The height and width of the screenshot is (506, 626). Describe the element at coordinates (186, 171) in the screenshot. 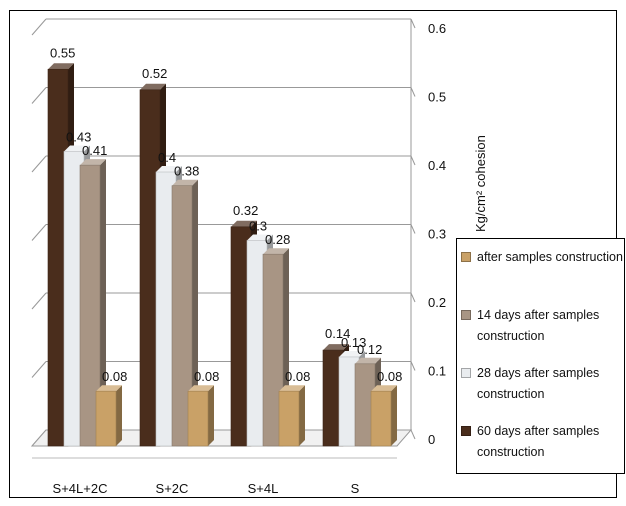

I see `data-label: 0.38` at that location.